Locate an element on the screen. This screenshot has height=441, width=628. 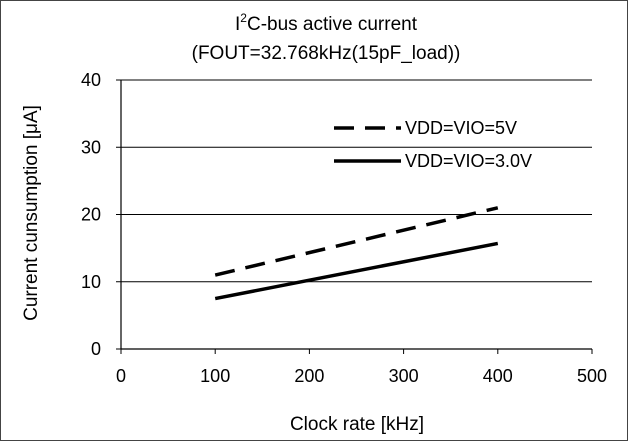
y-tick-label-30: 30 is located at coordinates (91, 147).